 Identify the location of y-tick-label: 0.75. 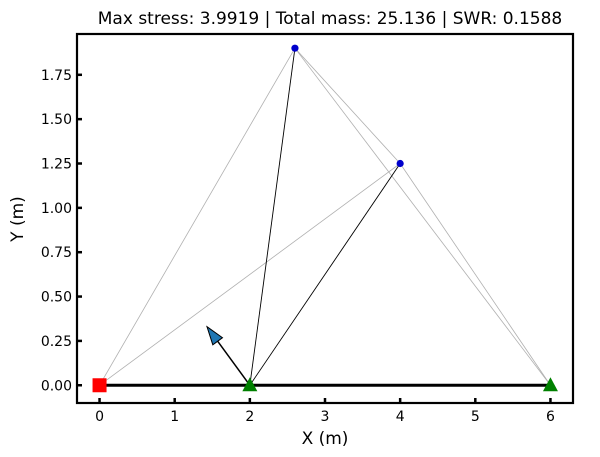
(56, 253).